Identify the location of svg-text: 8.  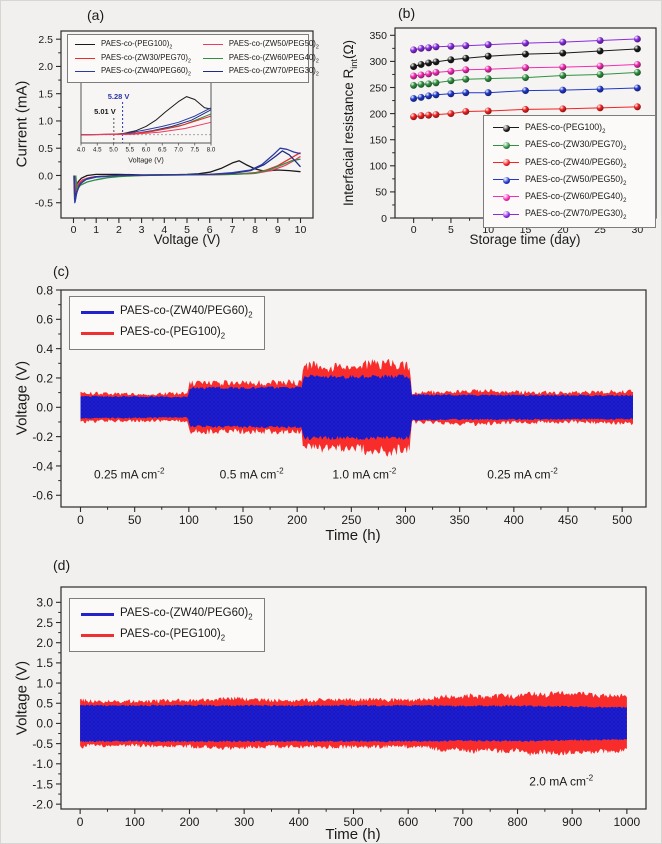
(255, 230).